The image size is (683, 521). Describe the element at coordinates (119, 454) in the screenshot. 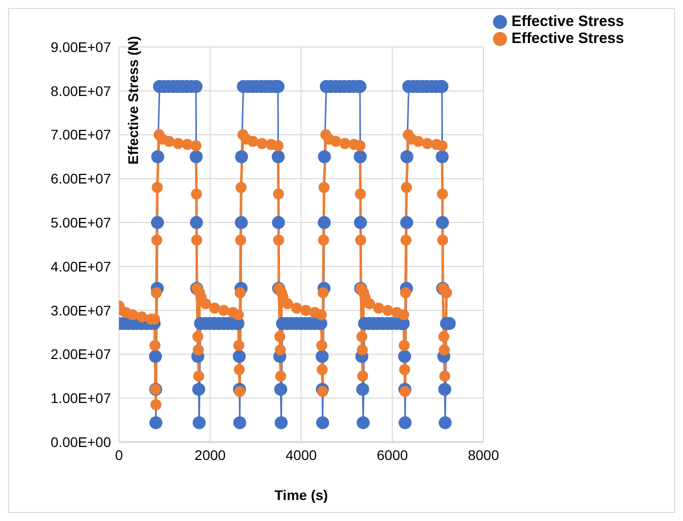

I see `x-tick-label: 0` at that location.